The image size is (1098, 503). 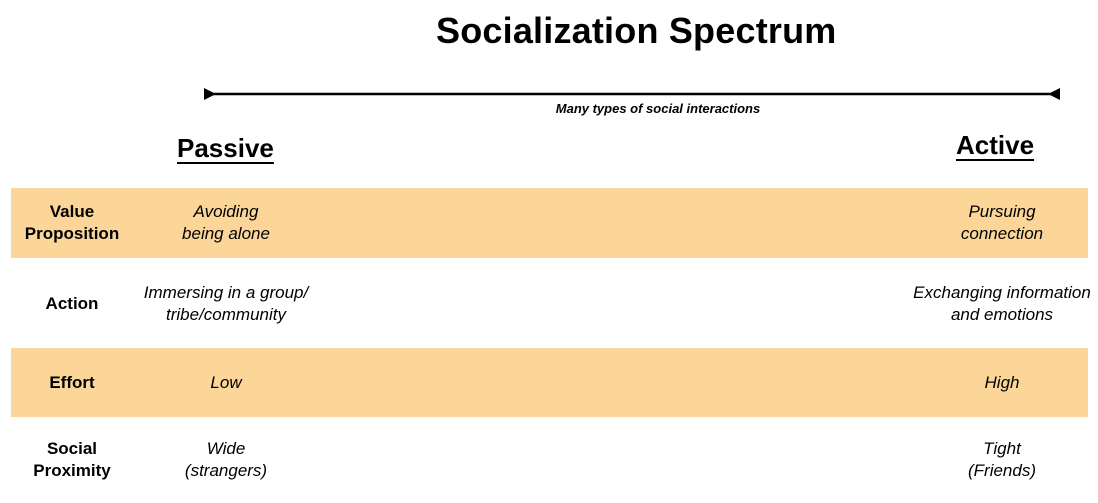 What do you see at coordinates (225, 148) in the screenshot?
I see `pole-passive: Passive` at bounding box center [225, 148].